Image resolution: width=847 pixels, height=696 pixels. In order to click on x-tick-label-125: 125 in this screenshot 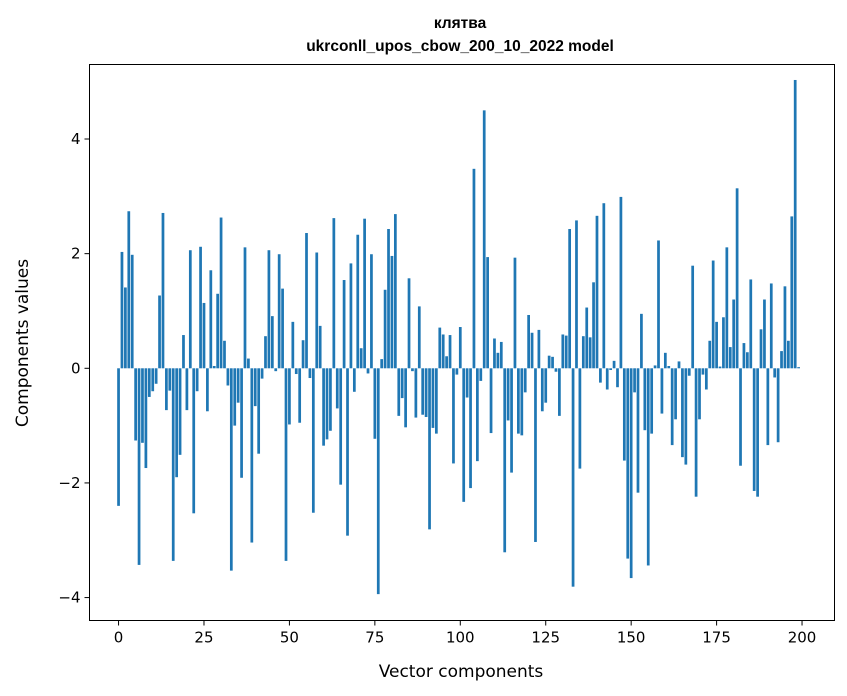, I will do `click(545, 638)`.